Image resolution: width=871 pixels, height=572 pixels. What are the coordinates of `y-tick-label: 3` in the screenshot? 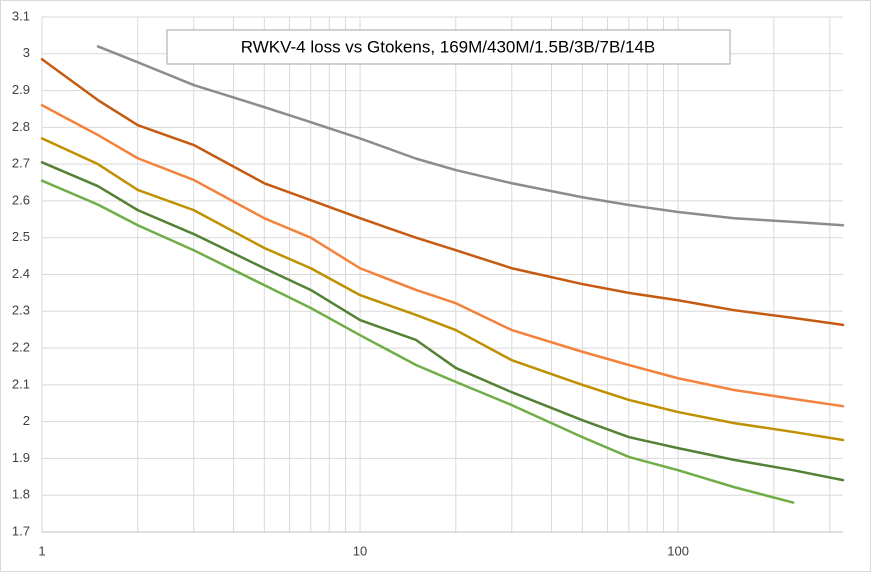 It's located at (26, 52).